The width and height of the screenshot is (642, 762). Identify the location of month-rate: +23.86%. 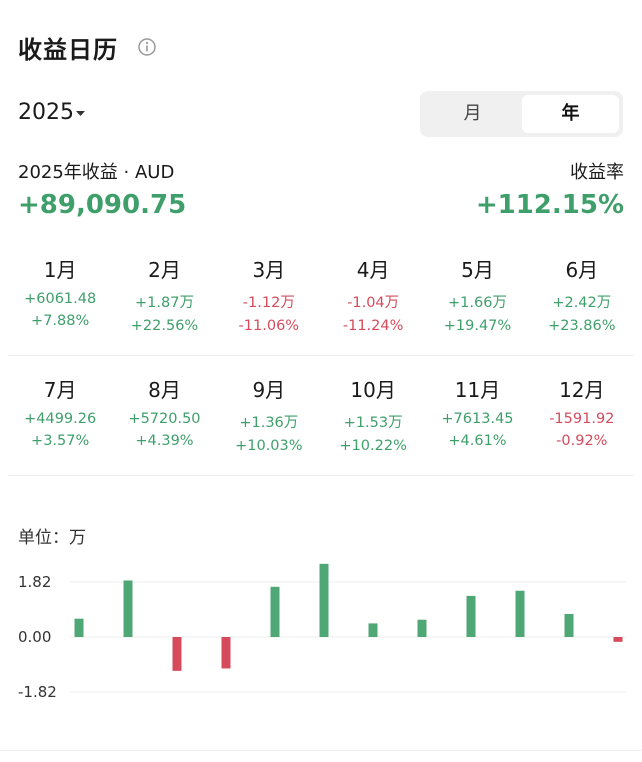
(582, 326).